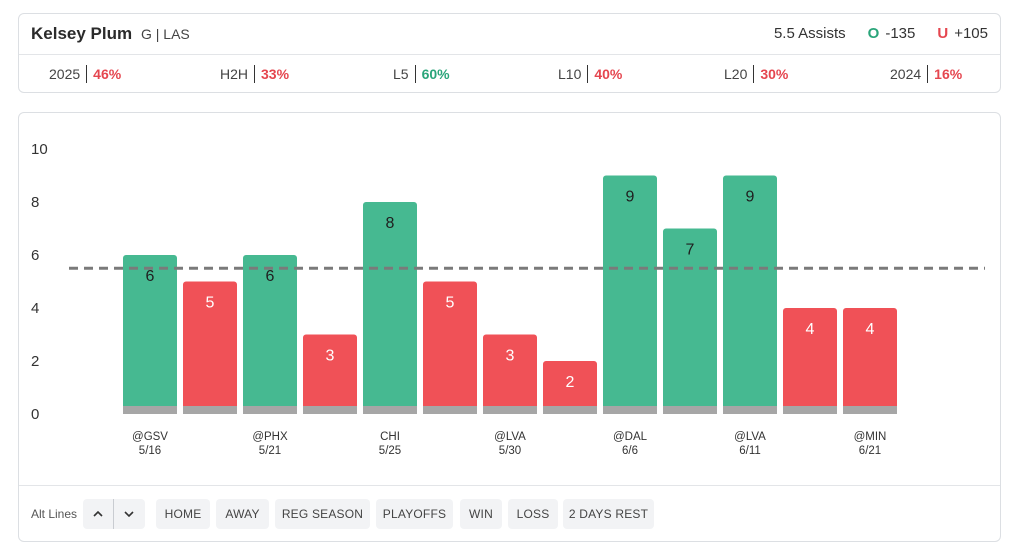 The width and height of the screenshot is (1024, 552). I want to click on bar-value-label: 8, so click(390, 223).